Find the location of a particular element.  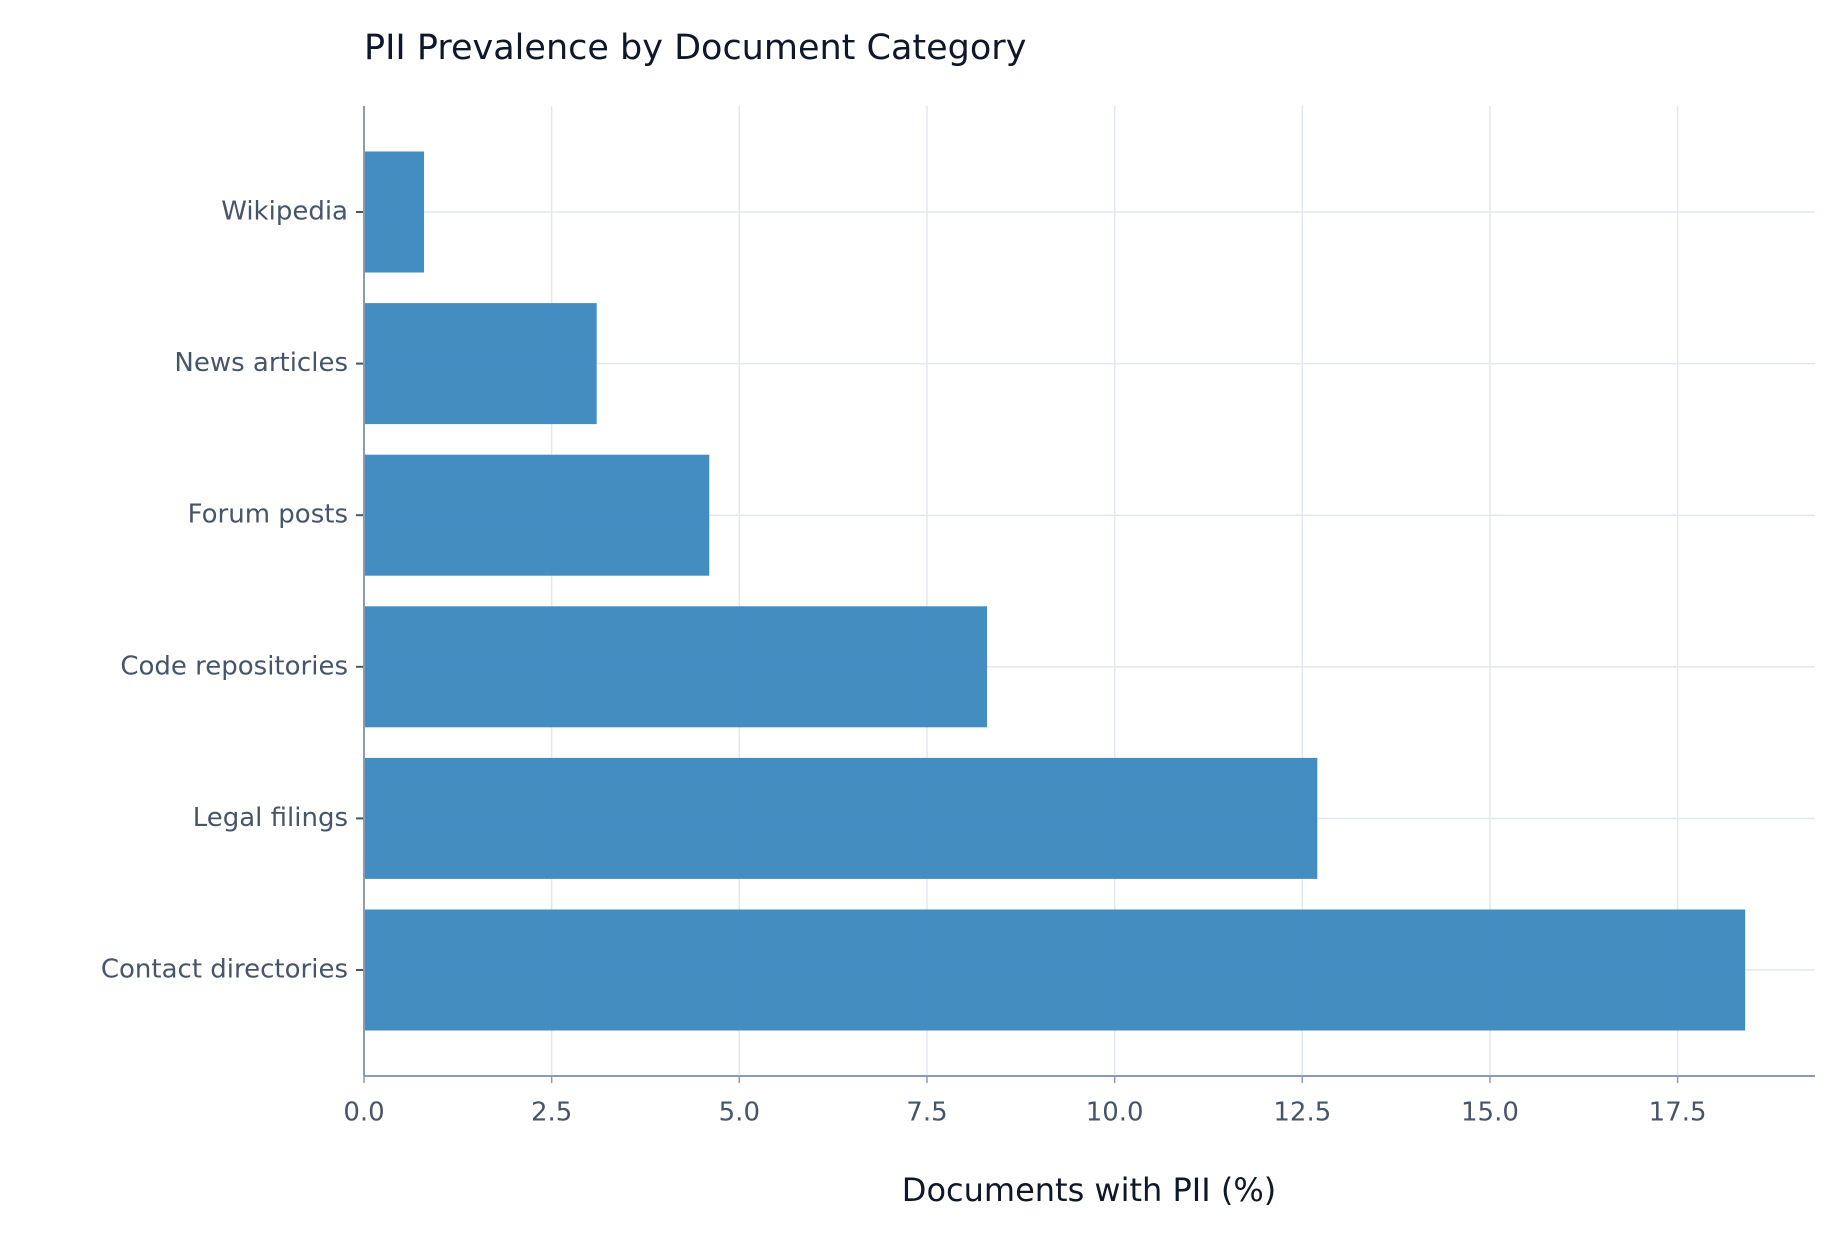

x-tick-label: 17.5 is located at coordinates (1678, 1113).